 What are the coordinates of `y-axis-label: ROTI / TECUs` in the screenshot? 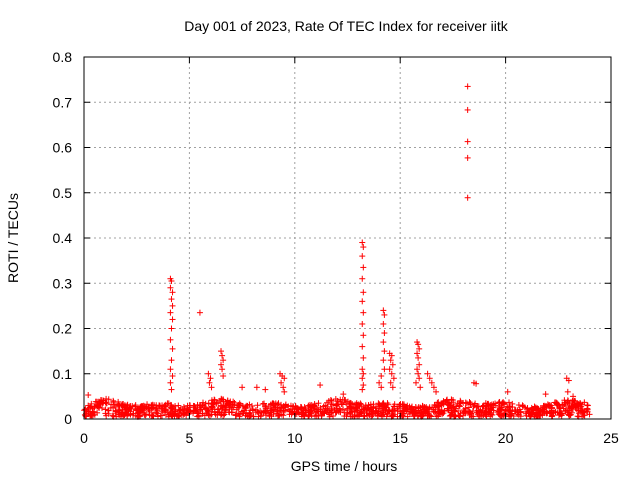 It's located at (13, 238).